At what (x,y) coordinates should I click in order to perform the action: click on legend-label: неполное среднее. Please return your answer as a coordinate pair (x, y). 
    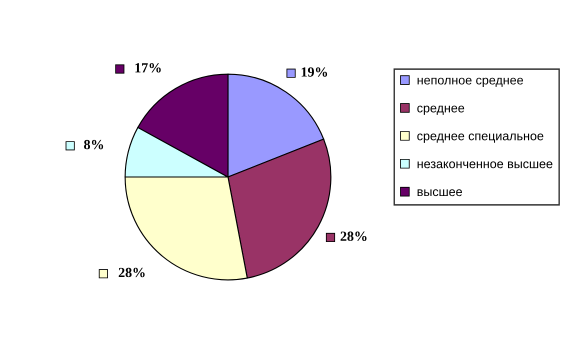
    Looking at the image, I should click on (471, 83).